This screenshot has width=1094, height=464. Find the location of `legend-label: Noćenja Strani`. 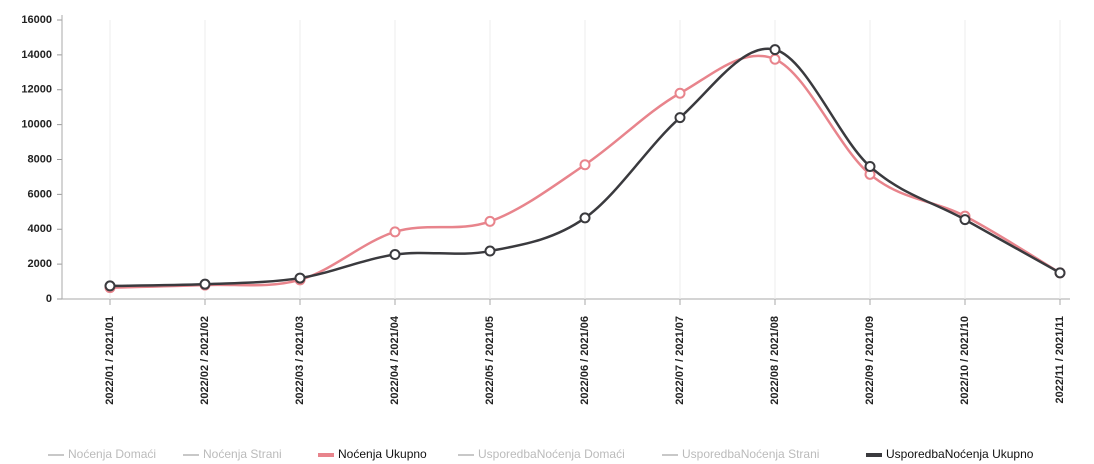

legend-label: Noćenja Strani is located at coordinates (242, 454).